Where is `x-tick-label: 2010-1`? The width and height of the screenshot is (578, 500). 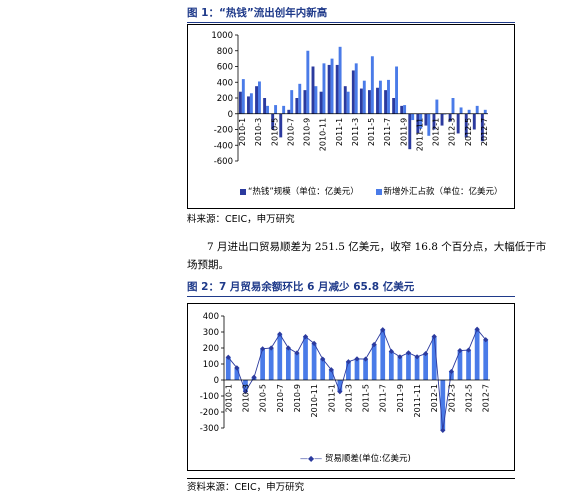
x-tick-label: 2010-1 is located at coordinates (242, 132).